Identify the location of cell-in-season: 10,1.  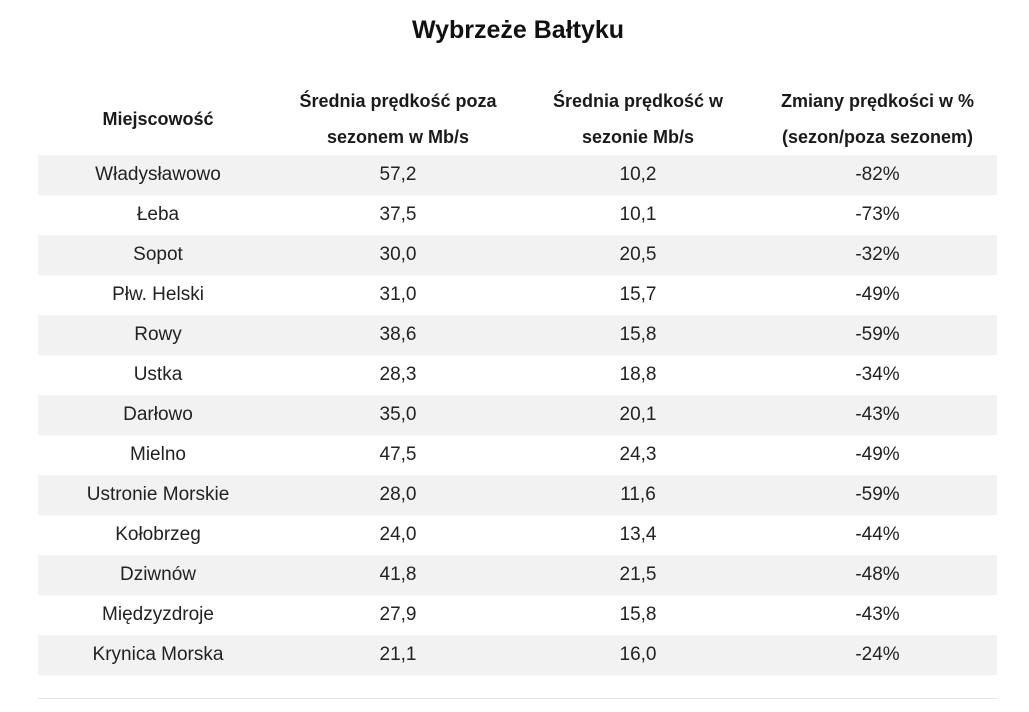
(638, 214).